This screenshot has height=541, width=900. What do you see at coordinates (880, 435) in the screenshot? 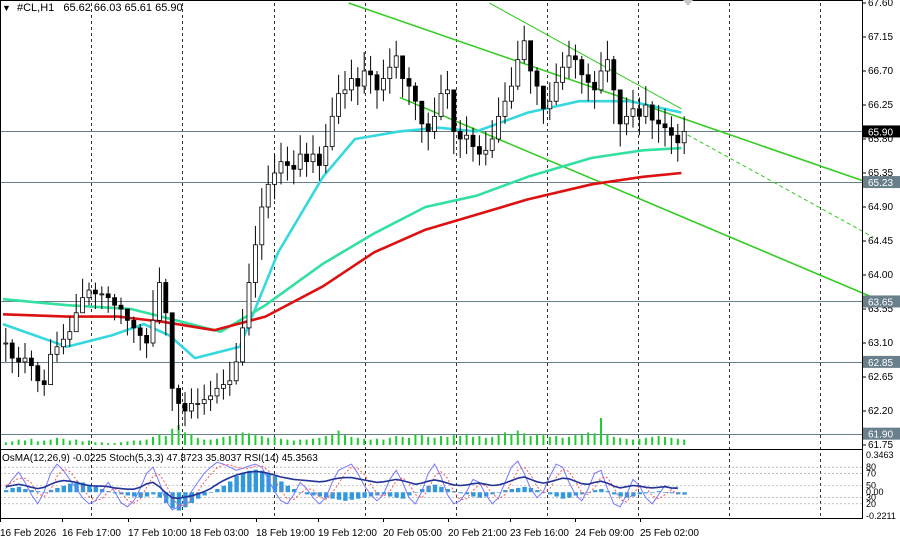
I see `price-label: 61.90` at bounding box center [880, 435].